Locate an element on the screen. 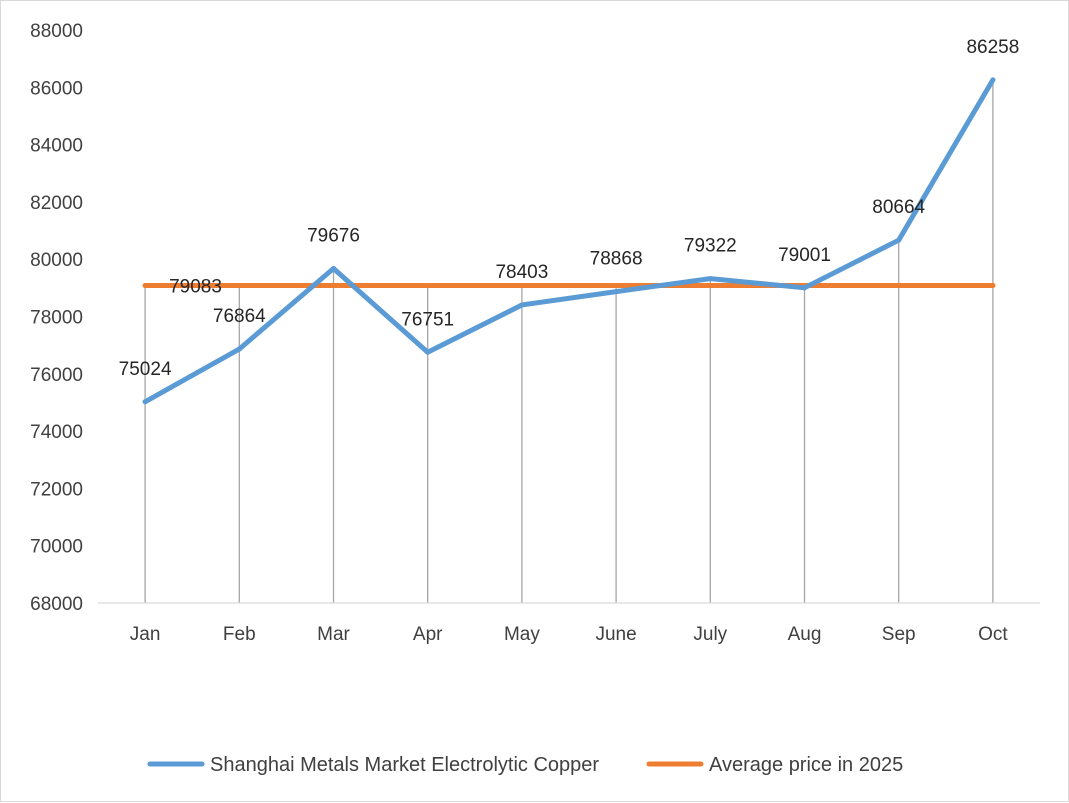 This screenshot has width=1069, height=803. average-data-label: 79083 is located at coordinates (195, 286).